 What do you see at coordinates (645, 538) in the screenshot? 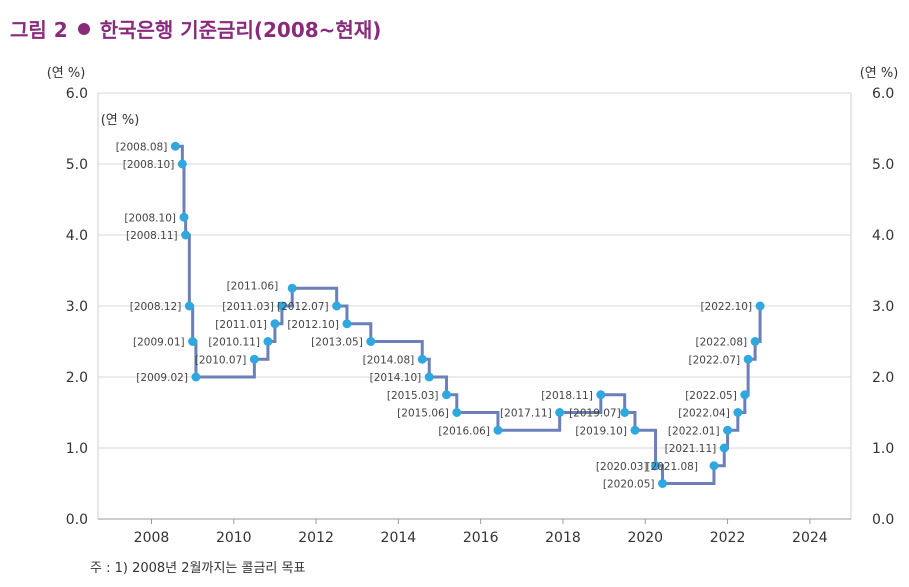
I see `x-tick-label: 2020` at bounding box center [645, 538].